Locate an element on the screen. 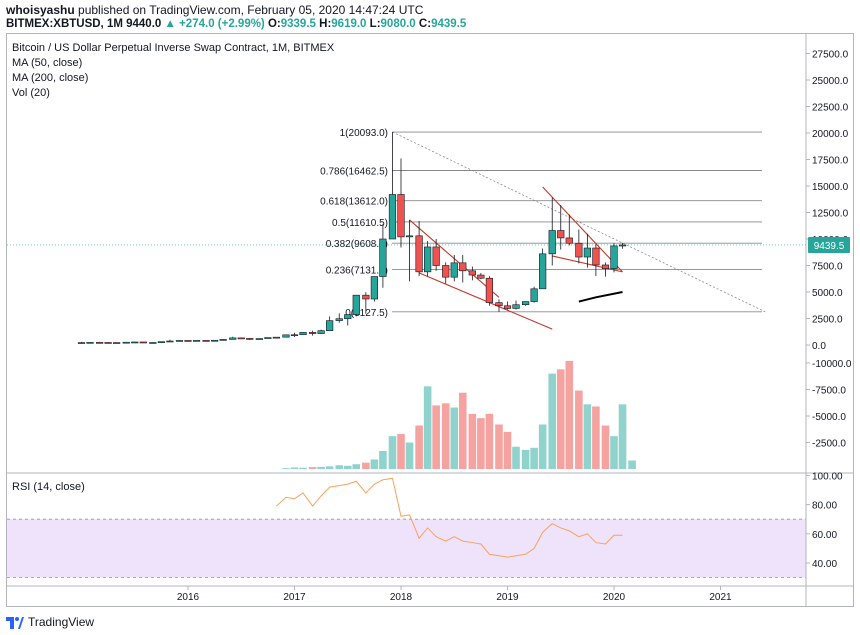  legend-ma200: MA (200, close) is located at coordinates (50, 78).